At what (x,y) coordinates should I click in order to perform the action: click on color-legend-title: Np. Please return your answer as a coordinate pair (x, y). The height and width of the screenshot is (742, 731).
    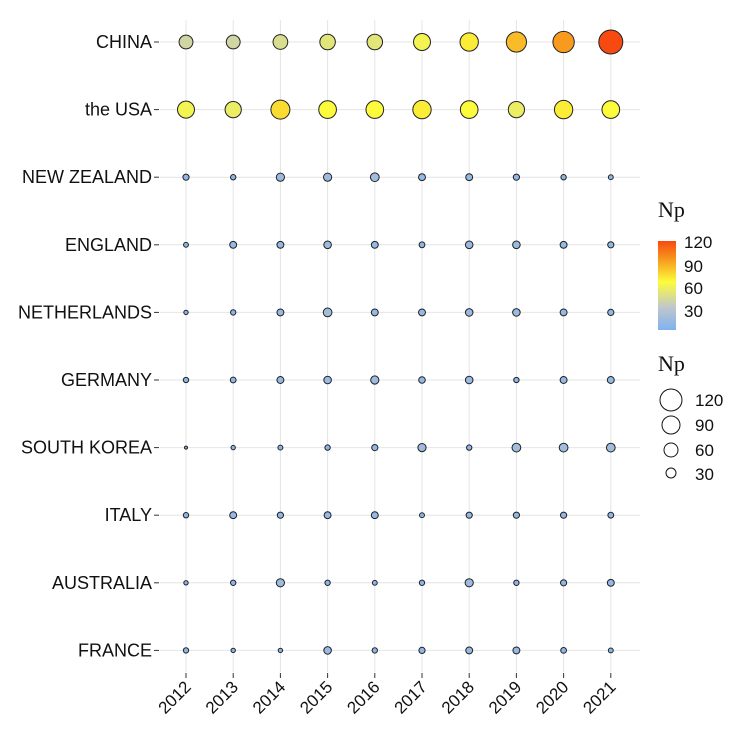
    Looking at the image, I should click on (671, 209).